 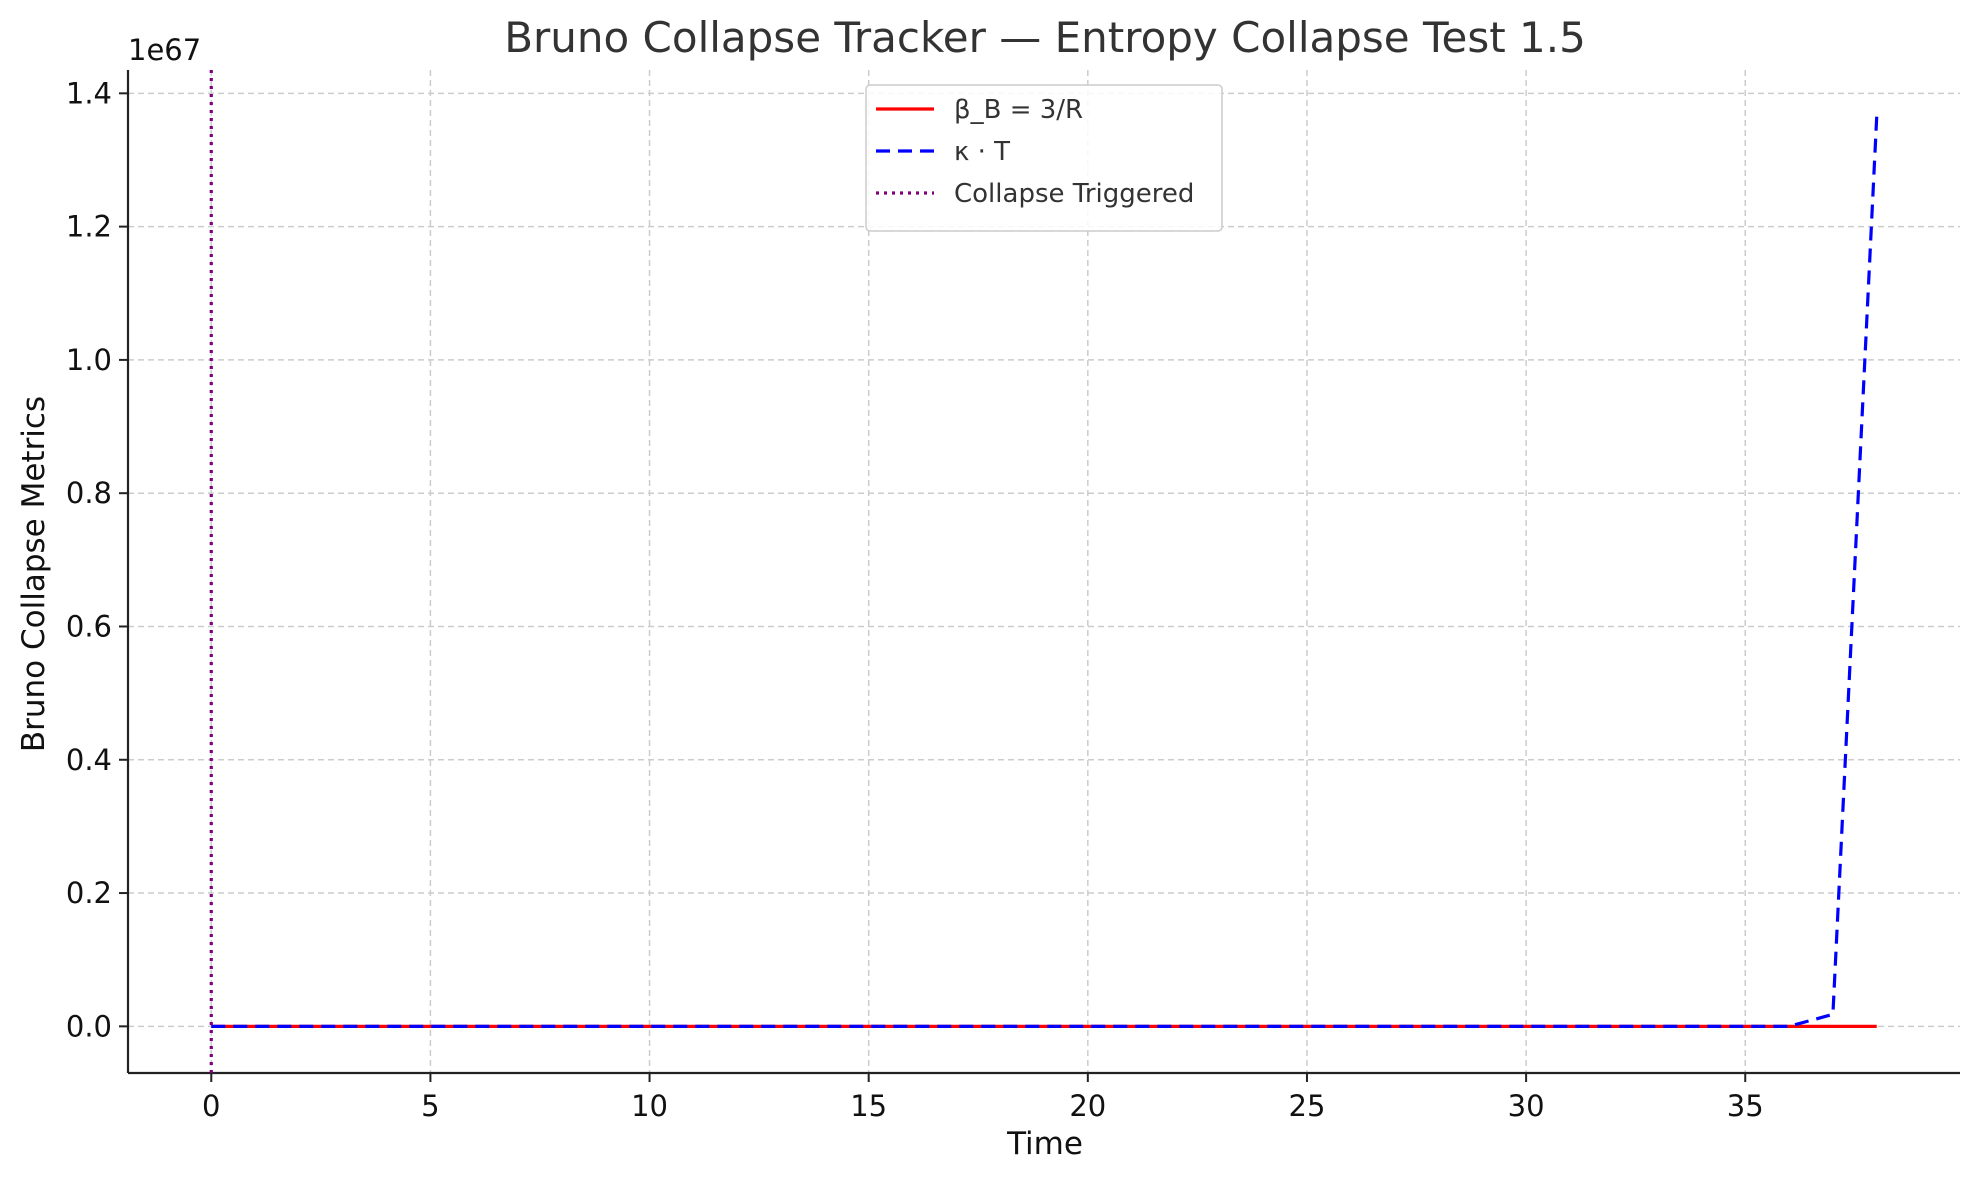 I want to click on x-axis-ticks: 0 5 10 15 20 25 30 35, so click(x=983, y=1098).